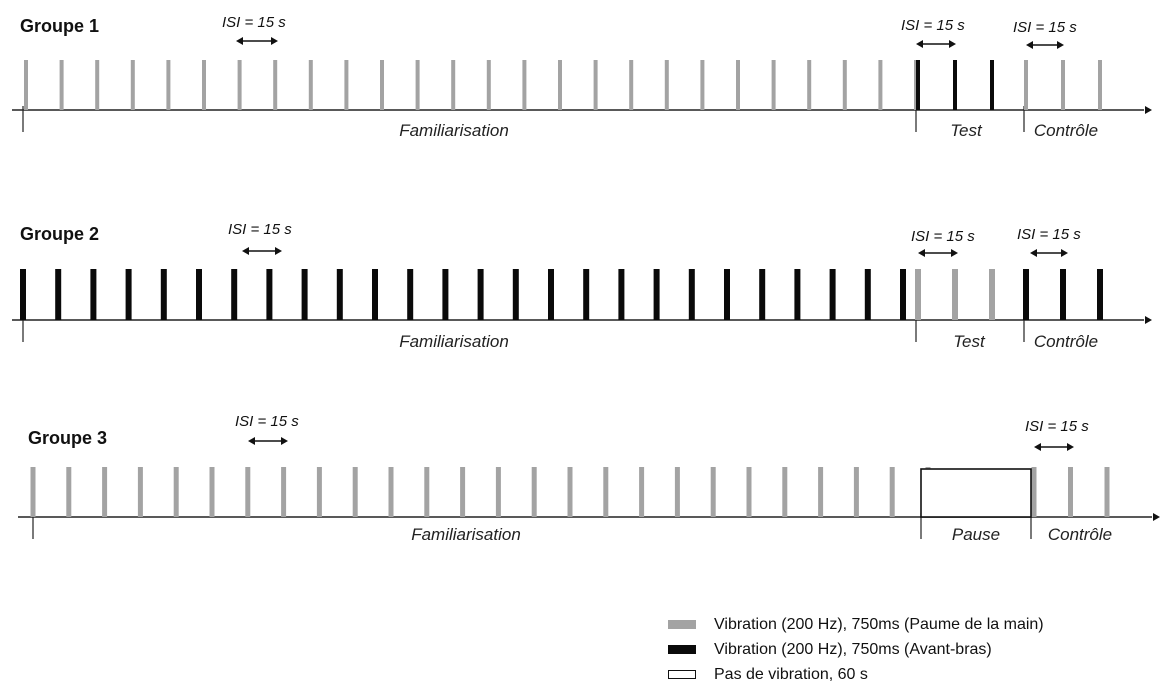 This screenshot has height=691, width=1160. I want to click on group-3-axis-arrow-icon, so click(1156, 517).